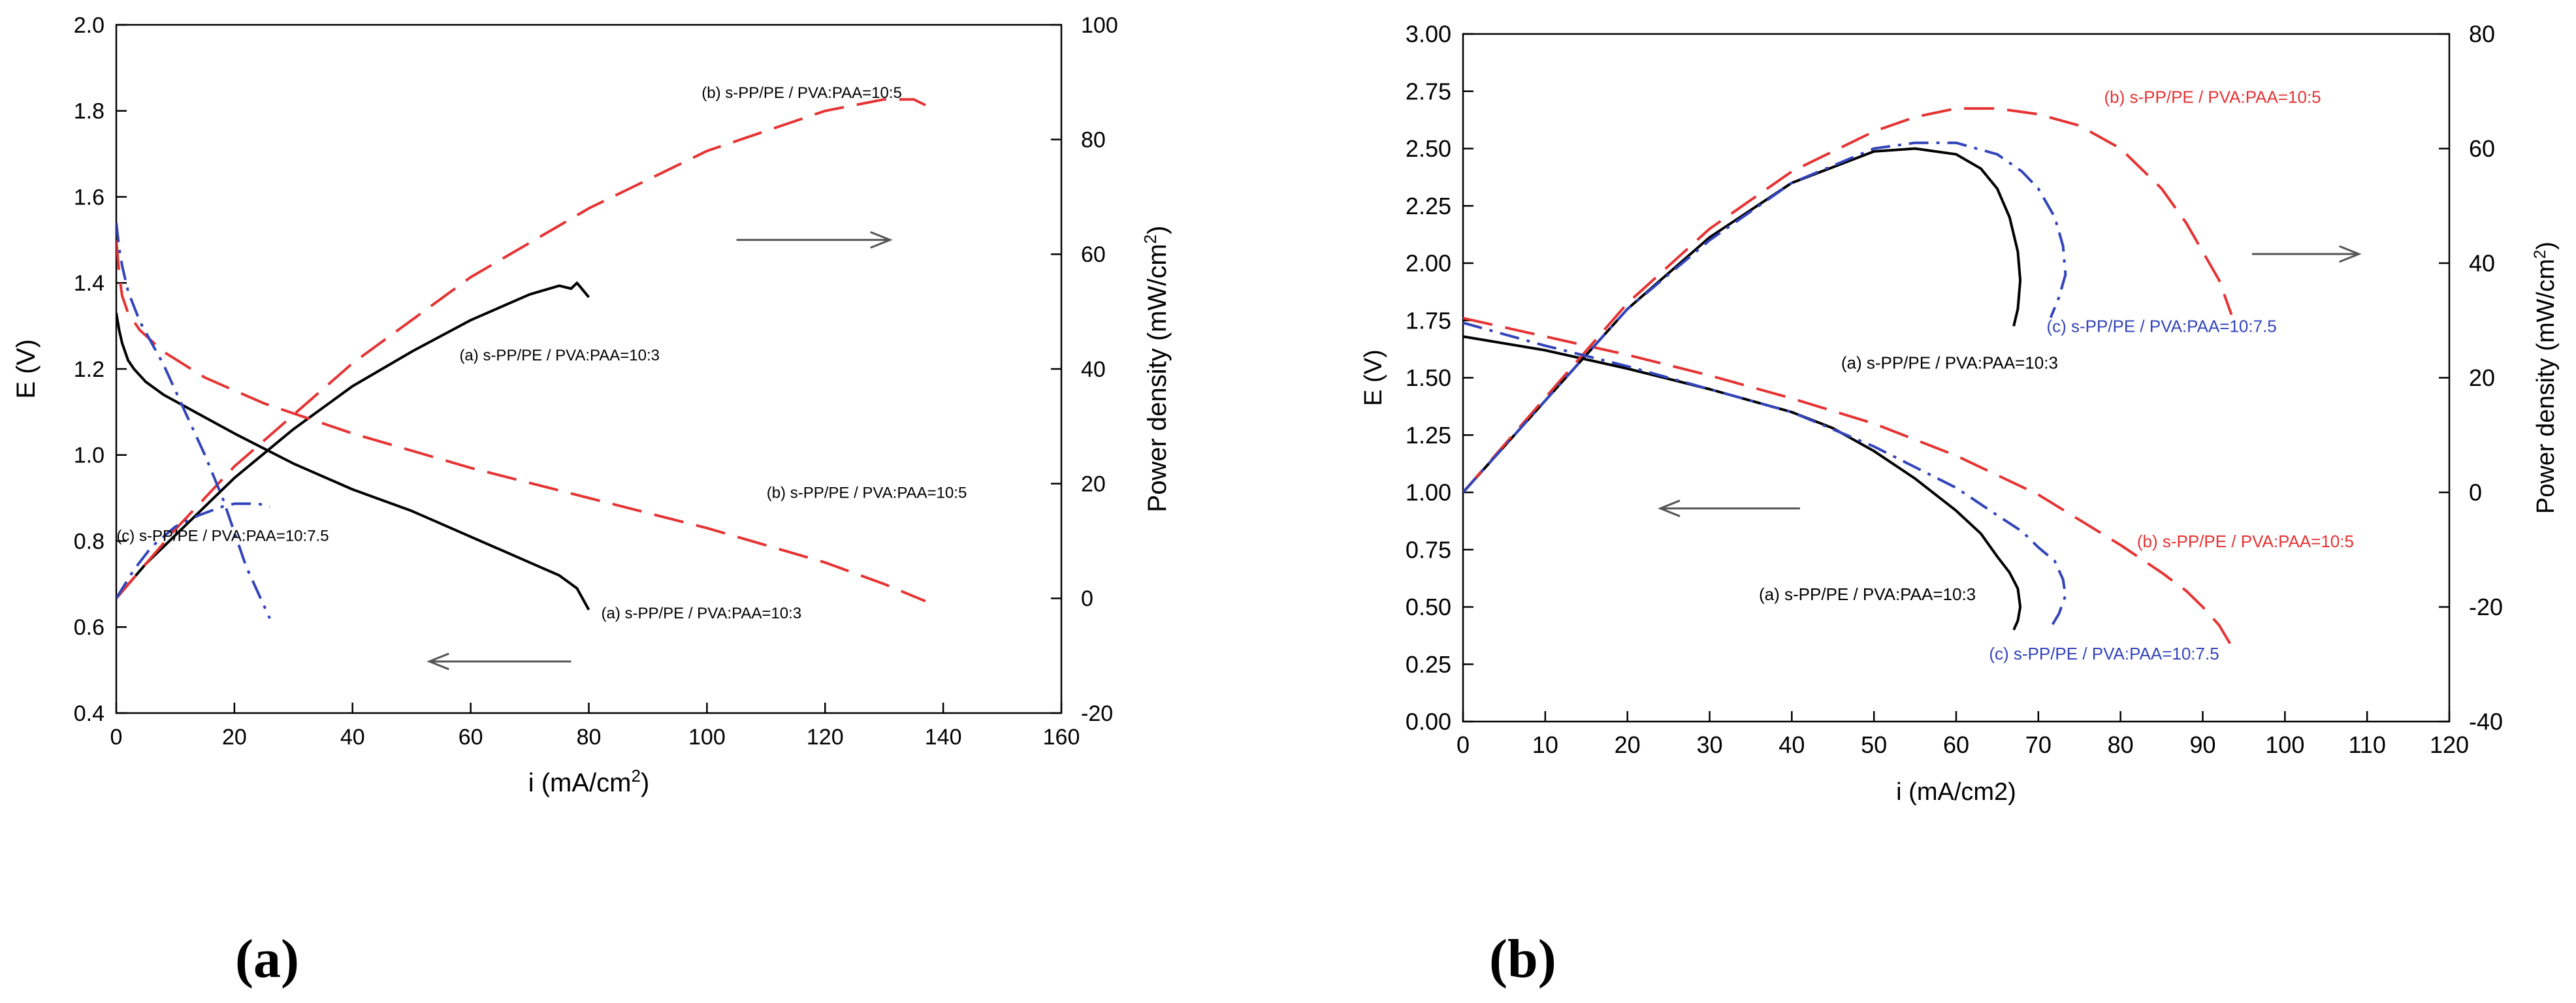  What do you see at coordinates (589, 737) in the screenshot?
I see `x-tick-label: 80` at bounding box center [589, 737].